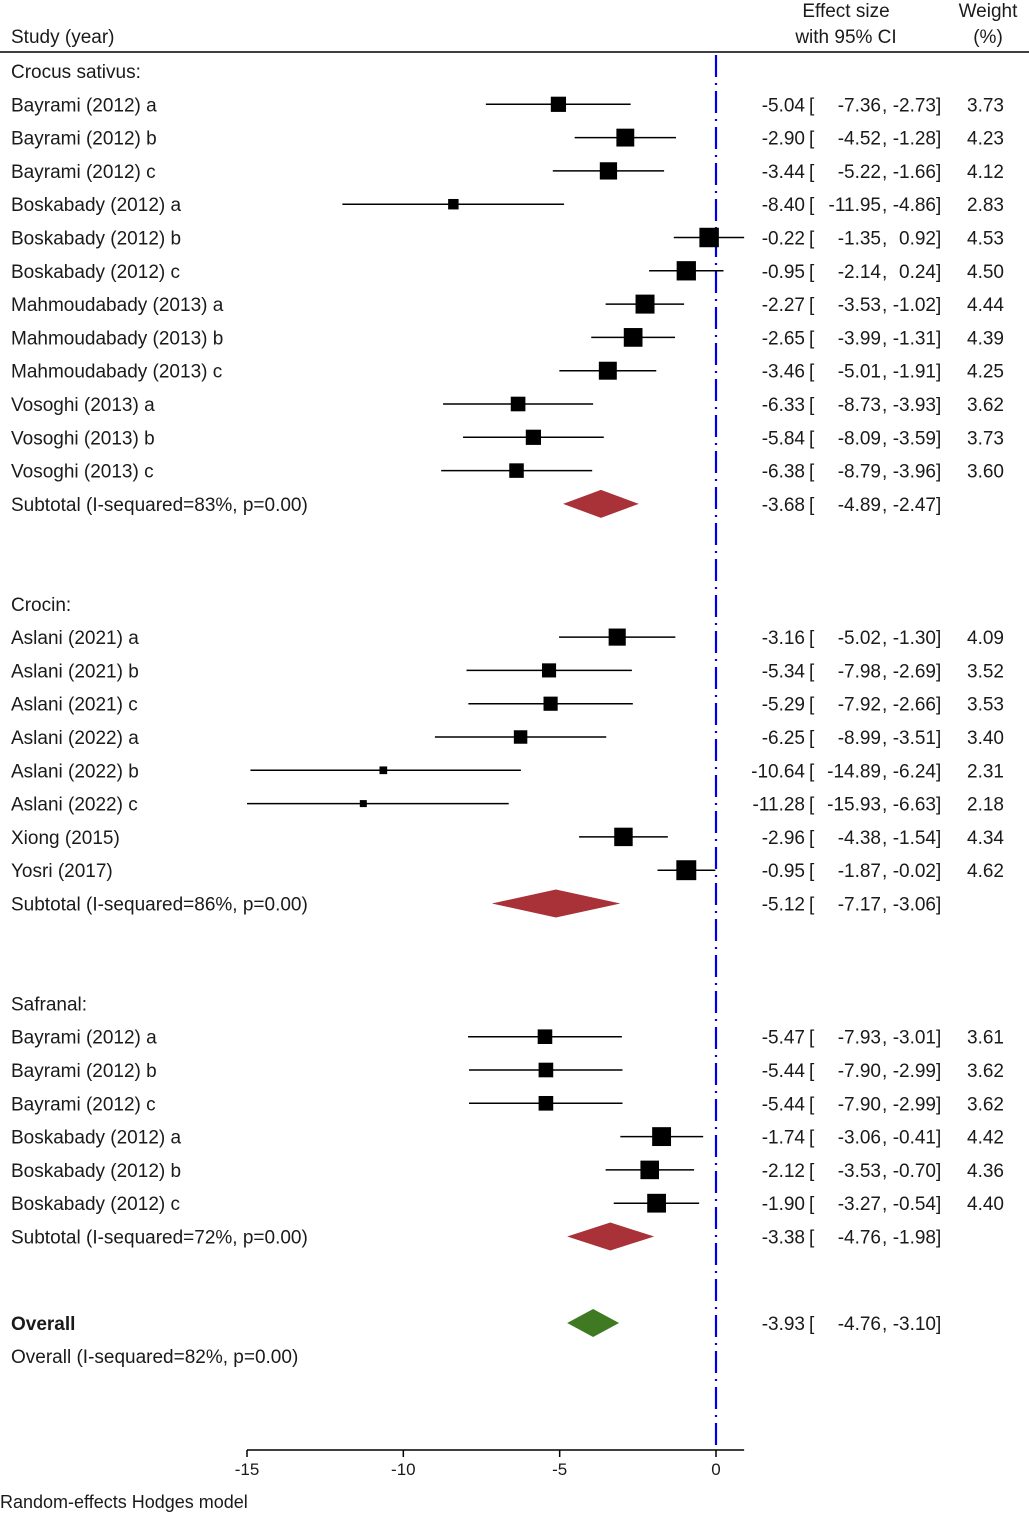 Image resolution: width=1029 pixels, height=1515 pixels. What do you see at coordinates (49, 1004) in the screenshot?
I see `group-title: Safranal:` at bounding box center [49, 1004].